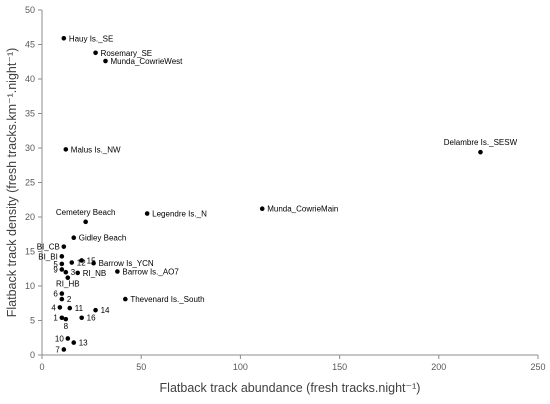  Describe the element at coordinates (150, 272) in the screenshot. I see `point-label: Barrow Is._AO7` at that location.